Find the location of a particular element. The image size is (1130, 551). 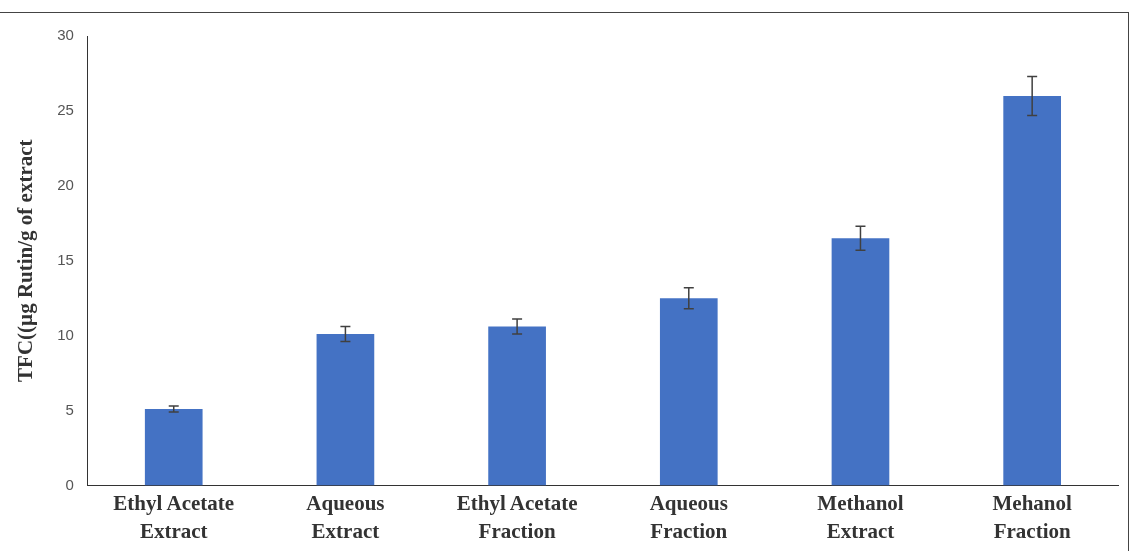

x-tick-label: Aqueous Extract is located at coordinates (345, 517).